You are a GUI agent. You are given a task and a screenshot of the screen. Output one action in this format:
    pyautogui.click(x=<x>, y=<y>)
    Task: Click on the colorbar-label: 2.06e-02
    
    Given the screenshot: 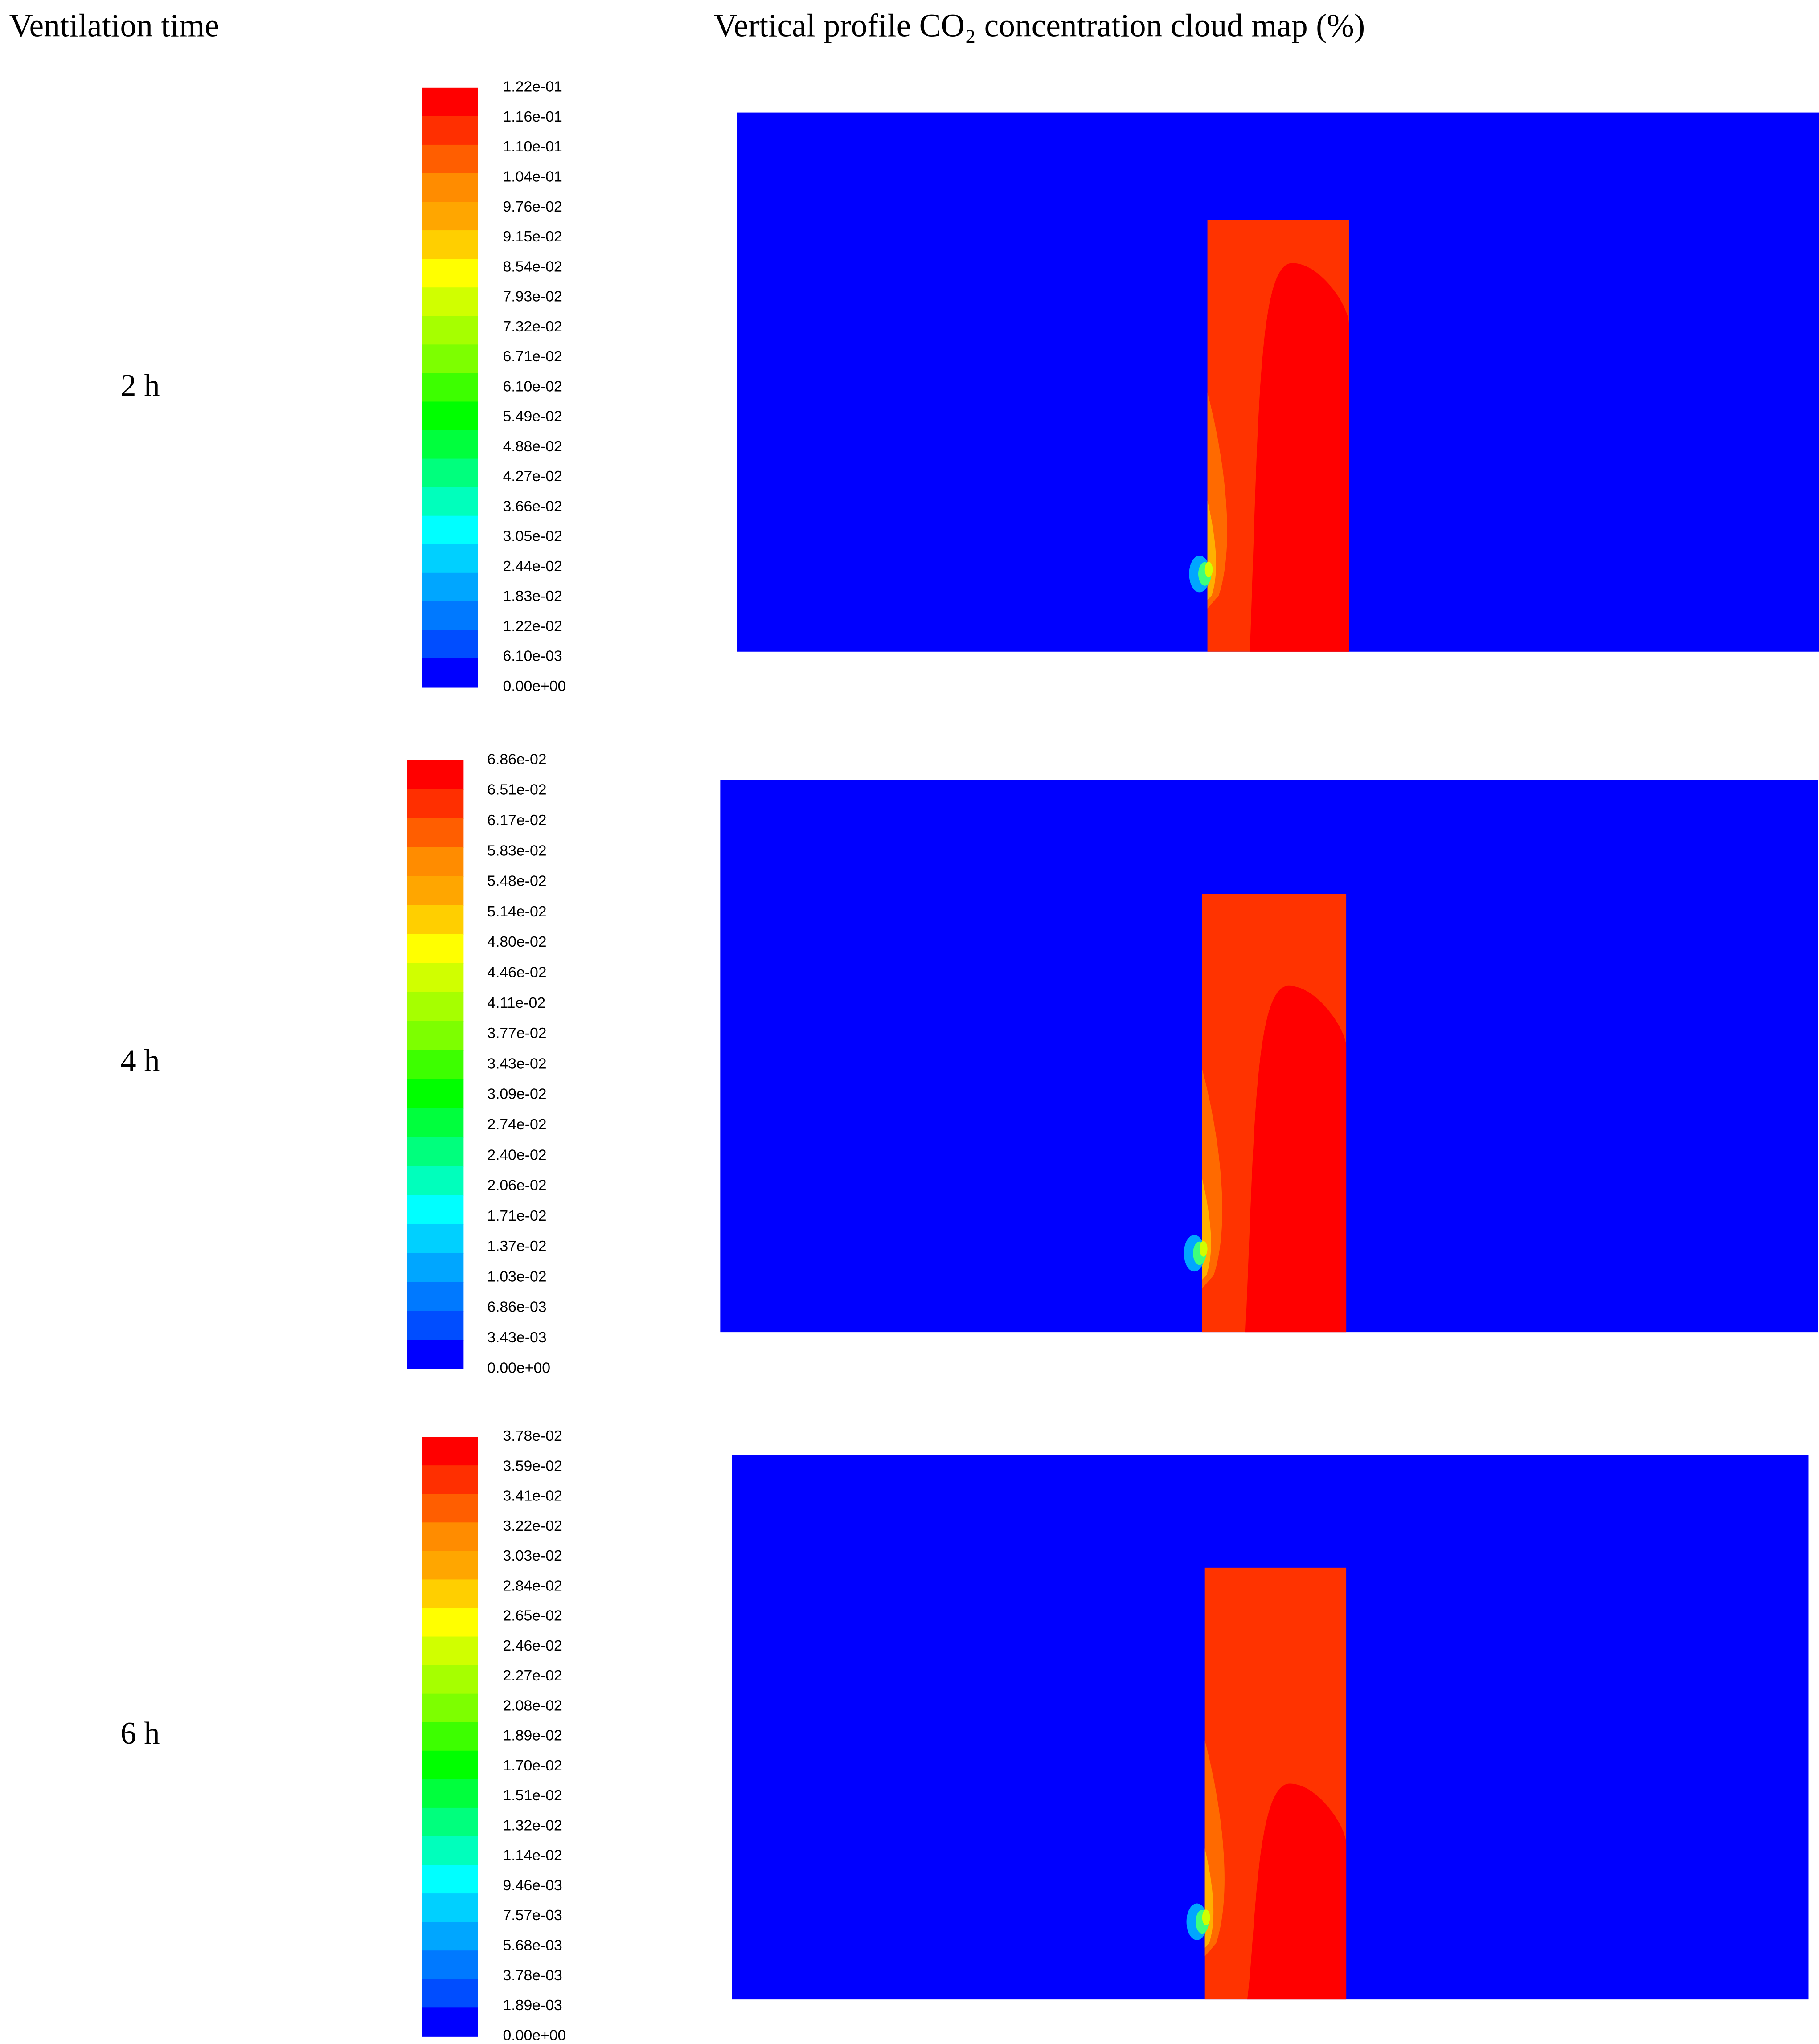 What is the action you would take?
    pyautogui.click(x=516, y=1185)
    